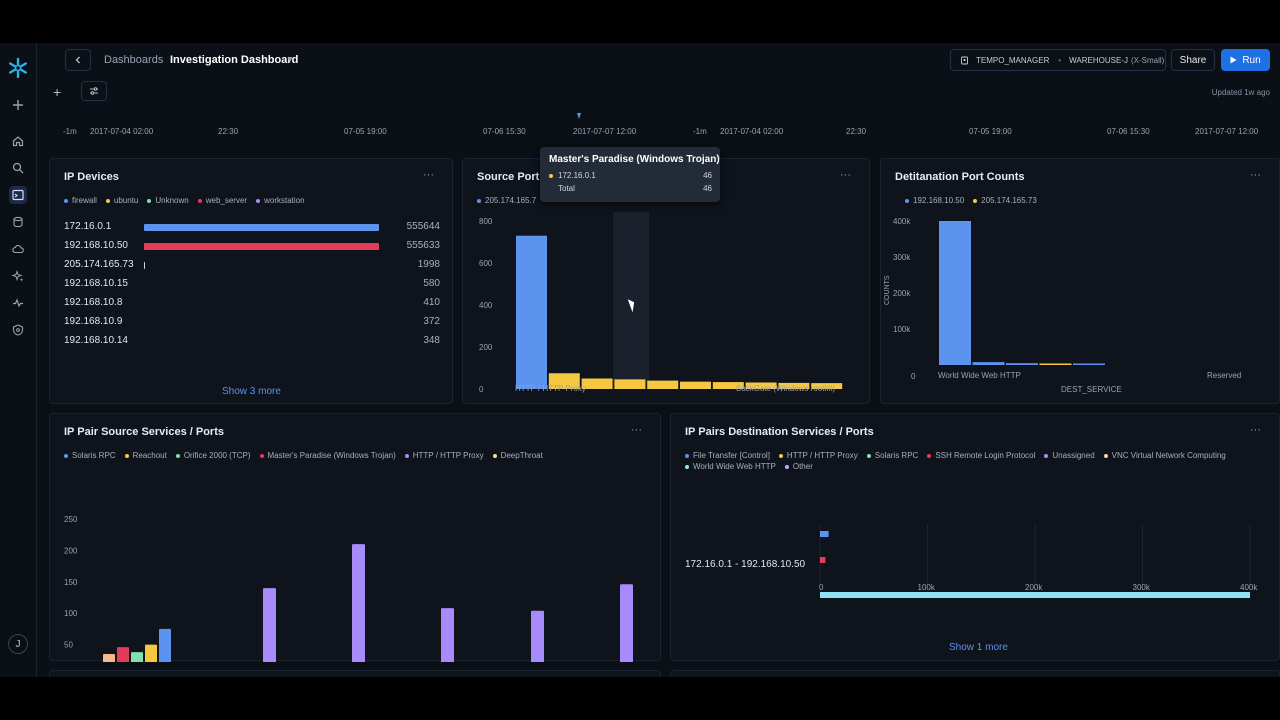 Image resolution: width=1280 pixels, height=720 pixels. I want to click on x-tick-label: Reserved, so click(1224, 375).